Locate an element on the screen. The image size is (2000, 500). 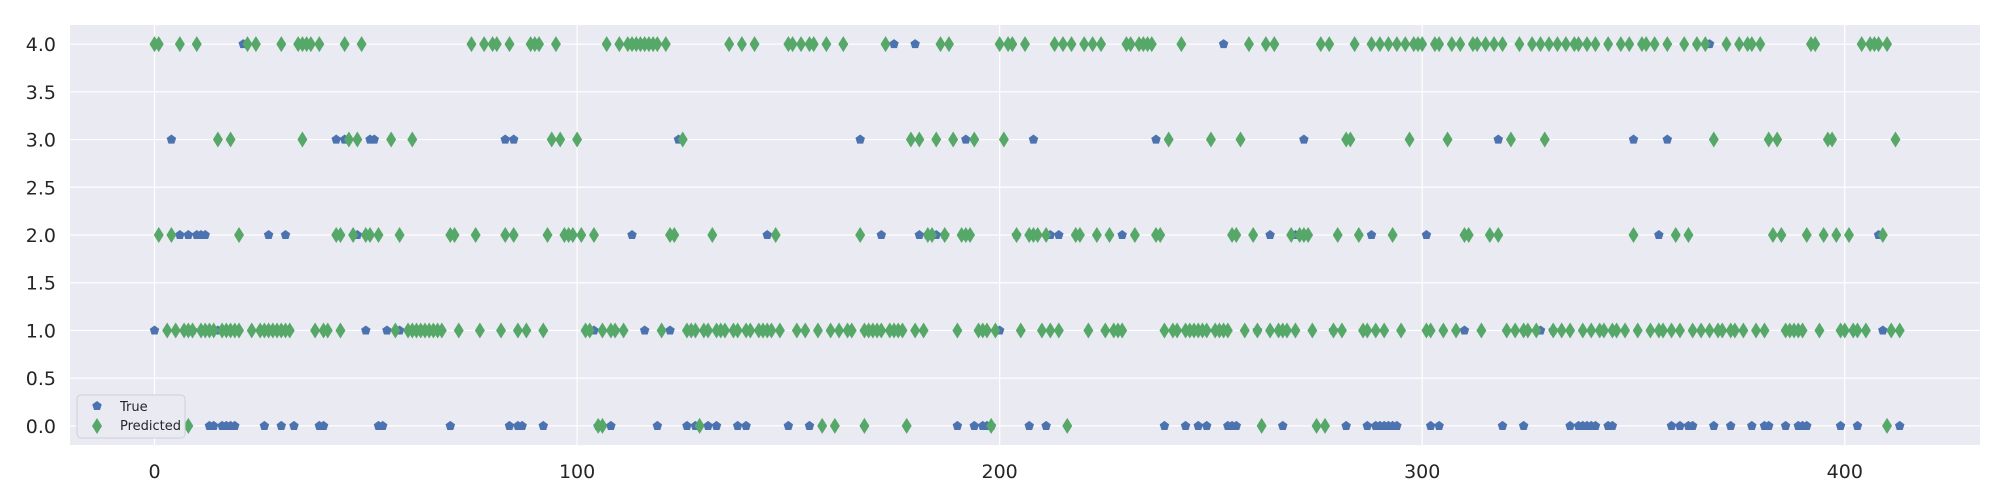
x-tick-label: 400 is located at coordinates (1845, 472).